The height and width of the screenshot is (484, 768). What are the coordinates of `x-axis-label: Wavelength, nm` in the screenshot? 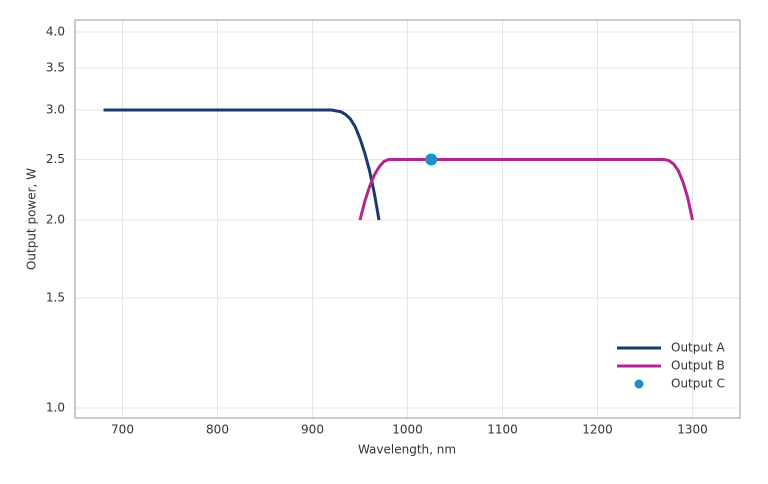 It's located at (407, 450).